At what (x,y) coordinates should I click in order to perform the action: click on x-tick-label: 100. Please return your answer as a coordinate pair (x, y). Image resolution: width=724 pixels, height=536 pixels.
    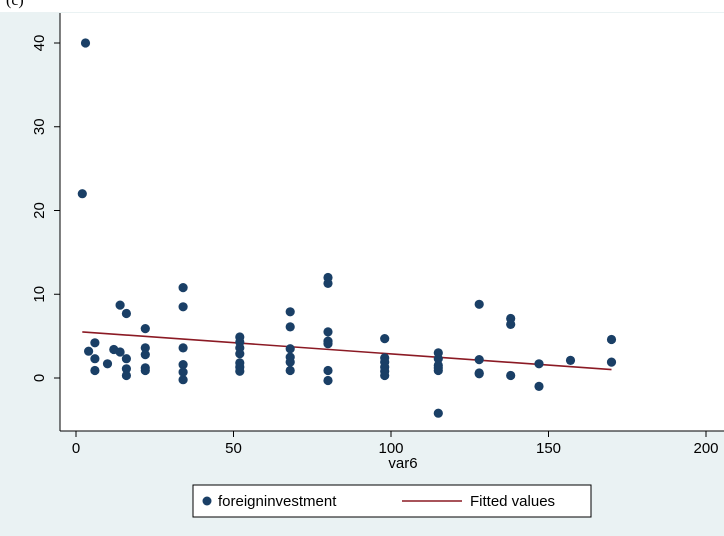
    Looking at the image, I should click on (390, 448).